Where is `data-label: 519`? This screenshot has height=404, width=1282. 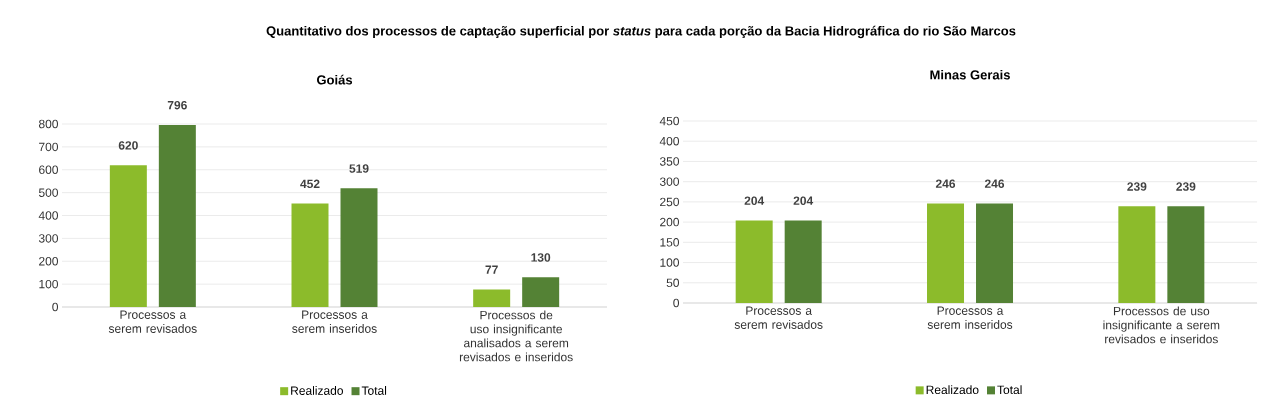
data-label: 519 is located at coordinates (359, 168).